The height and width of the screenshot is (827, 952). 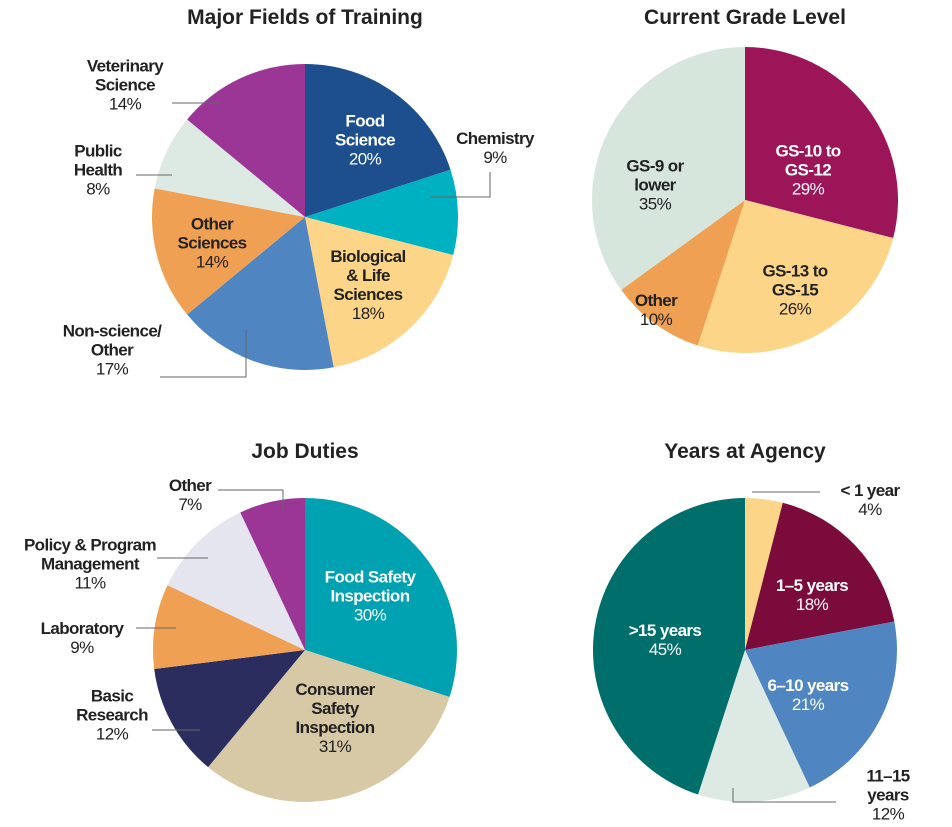 What do you see at coordinates (795, 309) in the screenshot?
I see `slice-value: 26%` at bounding box center [795, 309].